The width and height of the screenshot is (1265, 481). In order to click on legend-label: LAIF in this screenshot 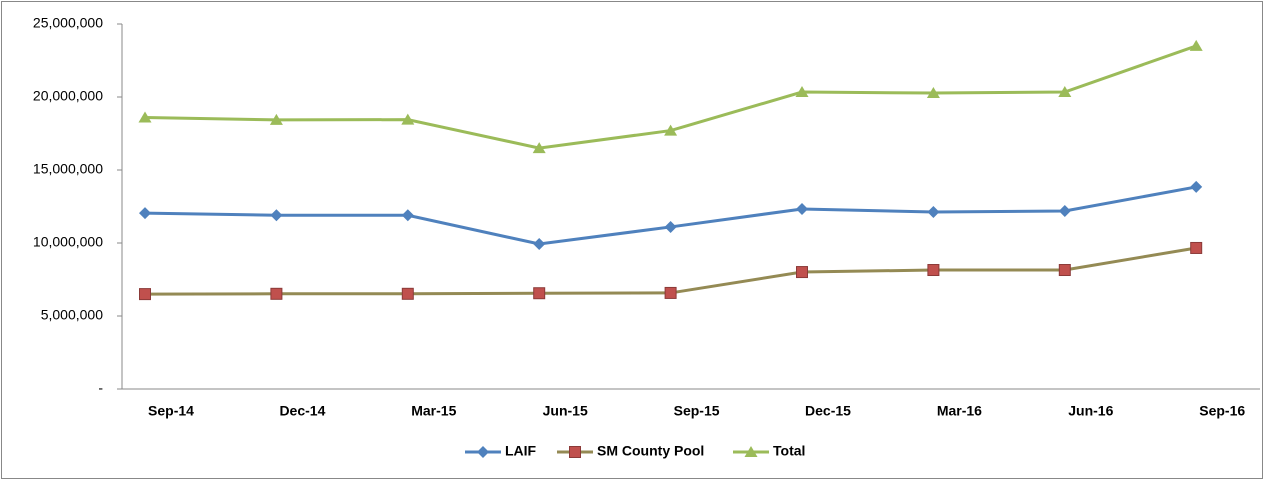, I will do `click(521, 451)`.